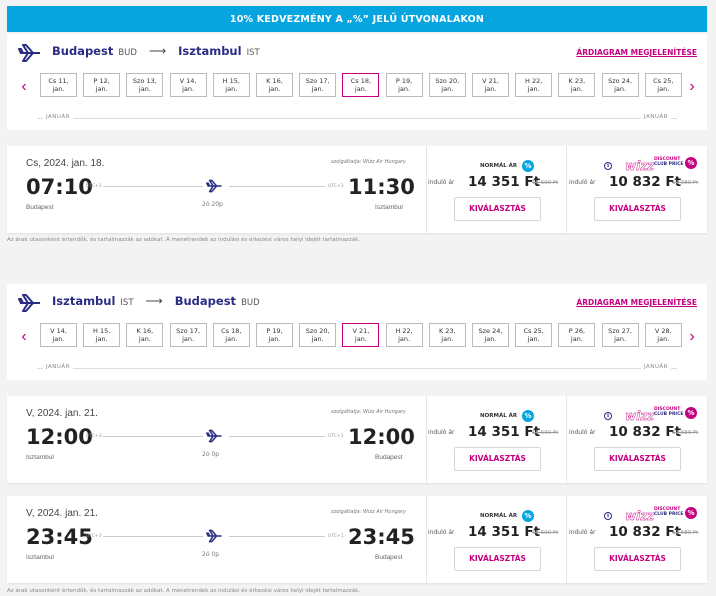 The image size is (716, 596). What do you see at coordinates (214, 436) in the screenshot?
I see `airplane-icon` at bounding box center [214, 436].